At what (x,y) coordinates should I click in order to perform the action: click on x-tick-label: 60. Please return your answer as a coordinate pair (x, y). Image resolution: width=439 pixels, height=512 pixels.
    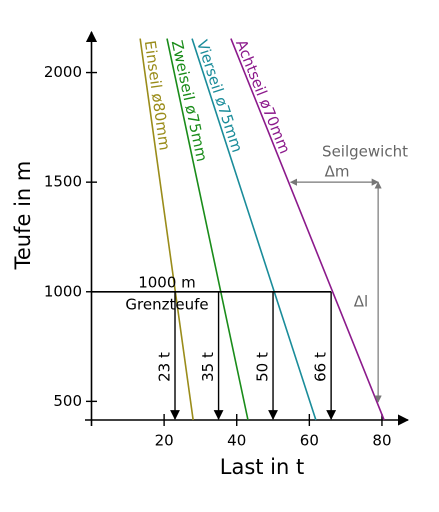
    Looking at the image, I should click on (309, 441).